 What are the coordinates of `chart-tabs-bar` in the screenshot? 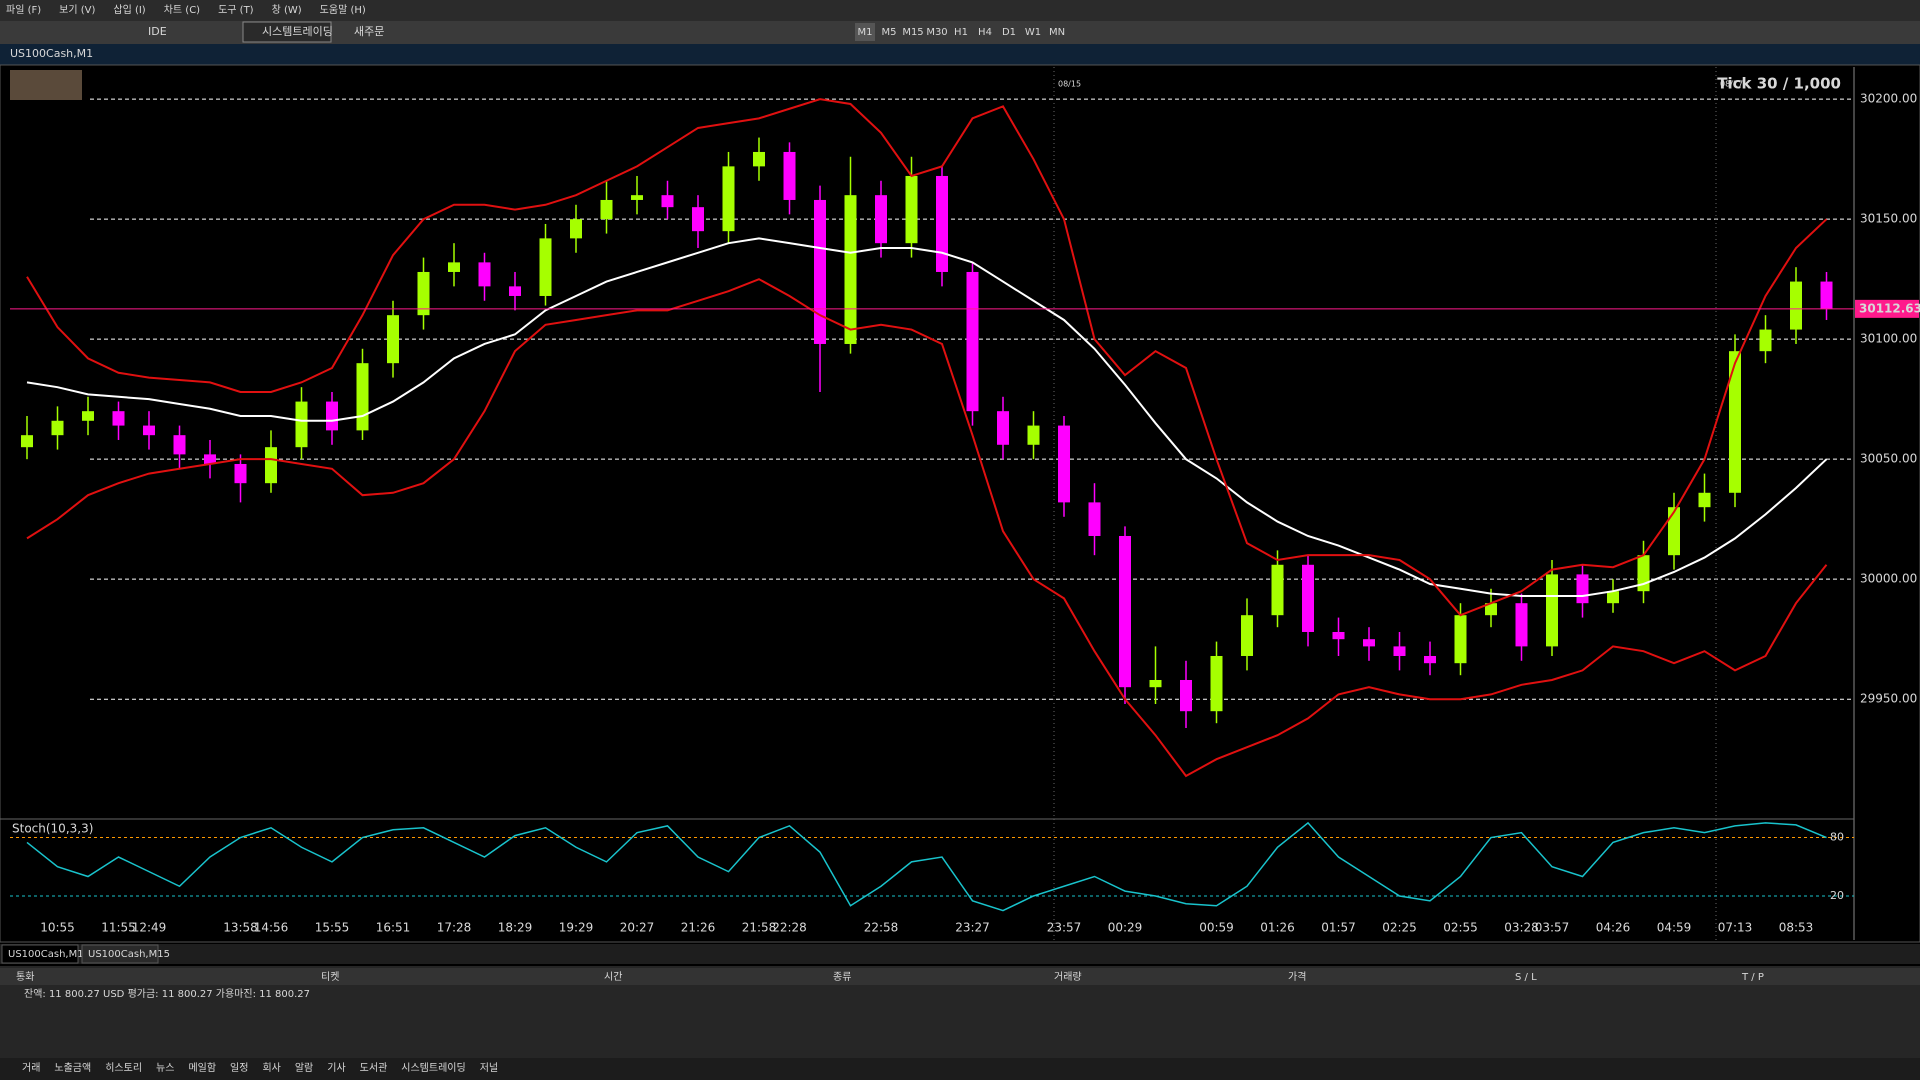 It's located at (960, 954).